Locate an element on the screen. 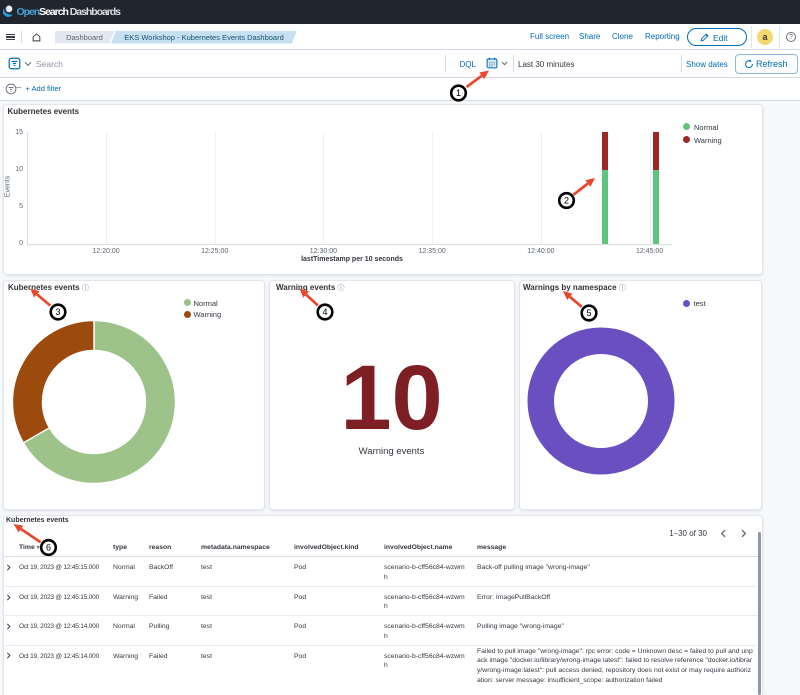 This screenshot has height=695, width=800. svg-text: 4 is located at coordinates (324, 312).